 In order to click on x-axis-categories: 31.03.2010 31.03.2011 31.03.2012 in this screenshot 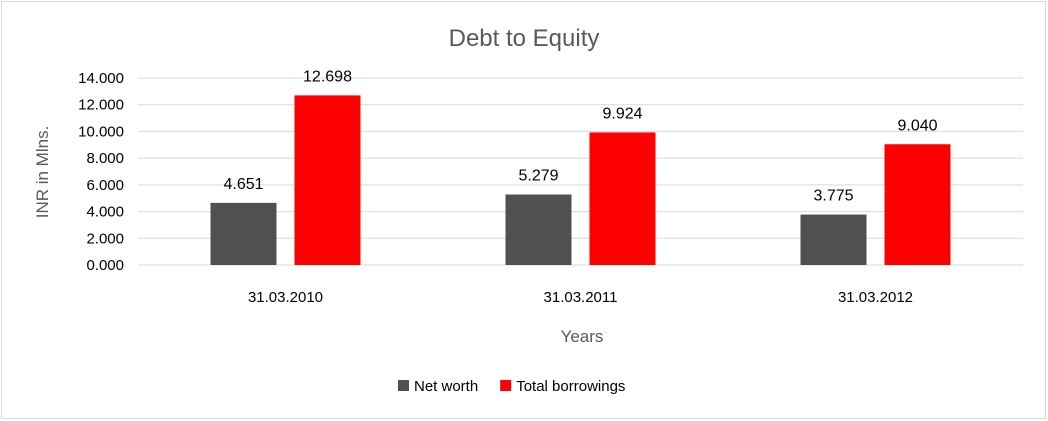, I will do `click(580, 297)`.